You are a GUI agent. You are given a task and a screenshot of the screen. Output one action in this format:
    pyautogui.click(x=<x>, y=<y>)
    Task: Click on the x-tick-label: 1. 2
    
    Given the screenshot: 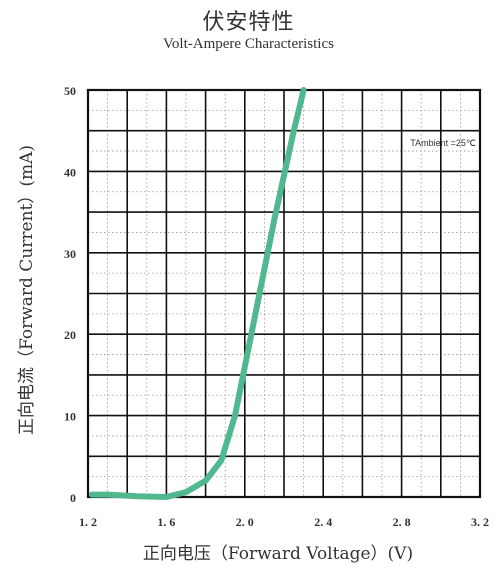 What is the action you would take?
    pyautogui.click(x=88, y=522)
    